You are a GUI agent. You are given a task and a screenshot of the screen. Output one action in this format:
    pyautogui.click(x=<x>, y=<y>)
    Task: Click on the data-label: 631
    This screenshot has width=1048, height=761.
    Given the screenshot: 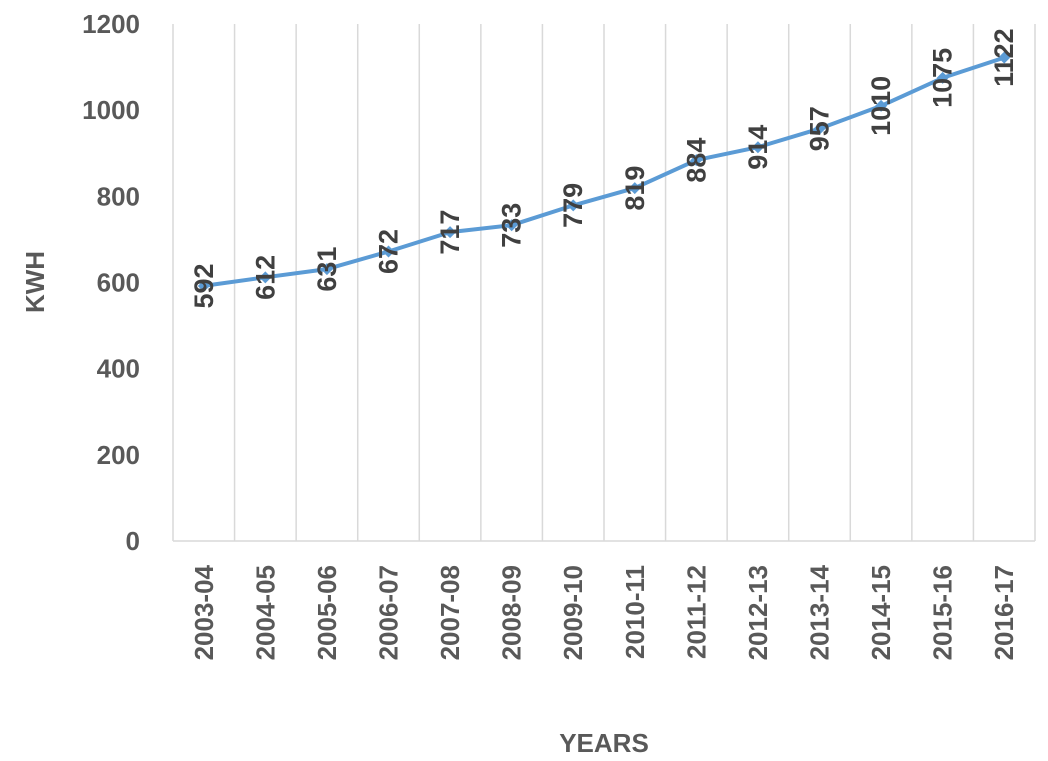 What is the action you would take?
    pyautogui.click(x=327, y=269)
    